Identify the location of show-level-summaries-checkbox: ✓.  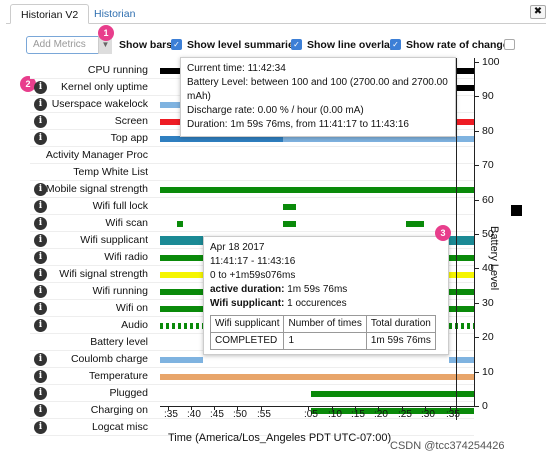
(296, 44).